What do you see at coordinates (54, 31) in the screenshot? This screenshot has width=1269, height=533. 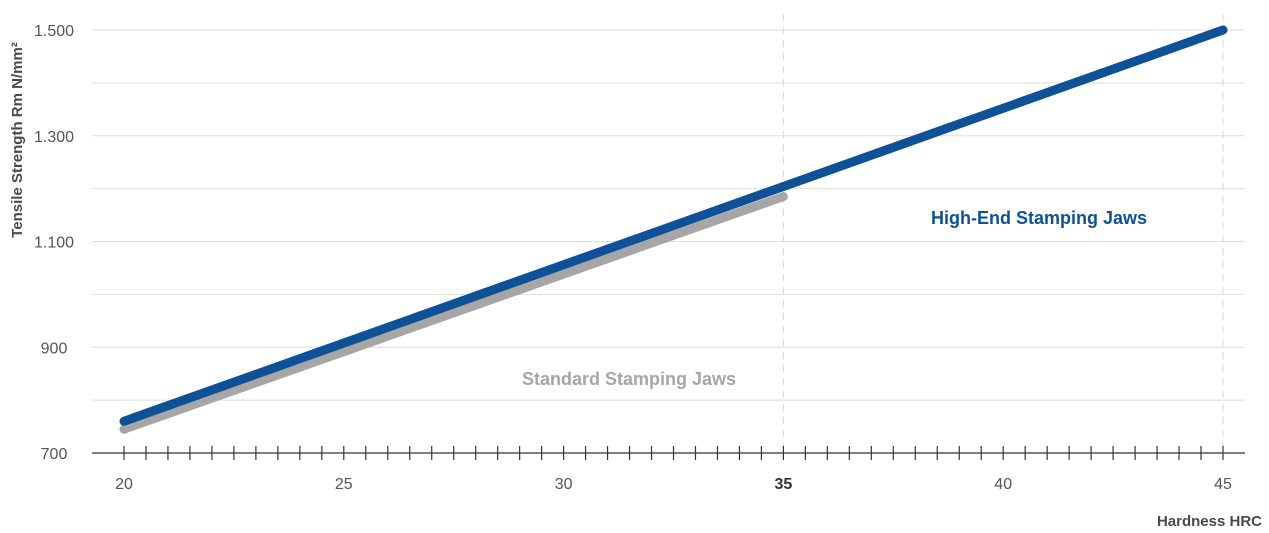 I see `y-tick-label-1500: 1.500` at bounding box center [54, 31].